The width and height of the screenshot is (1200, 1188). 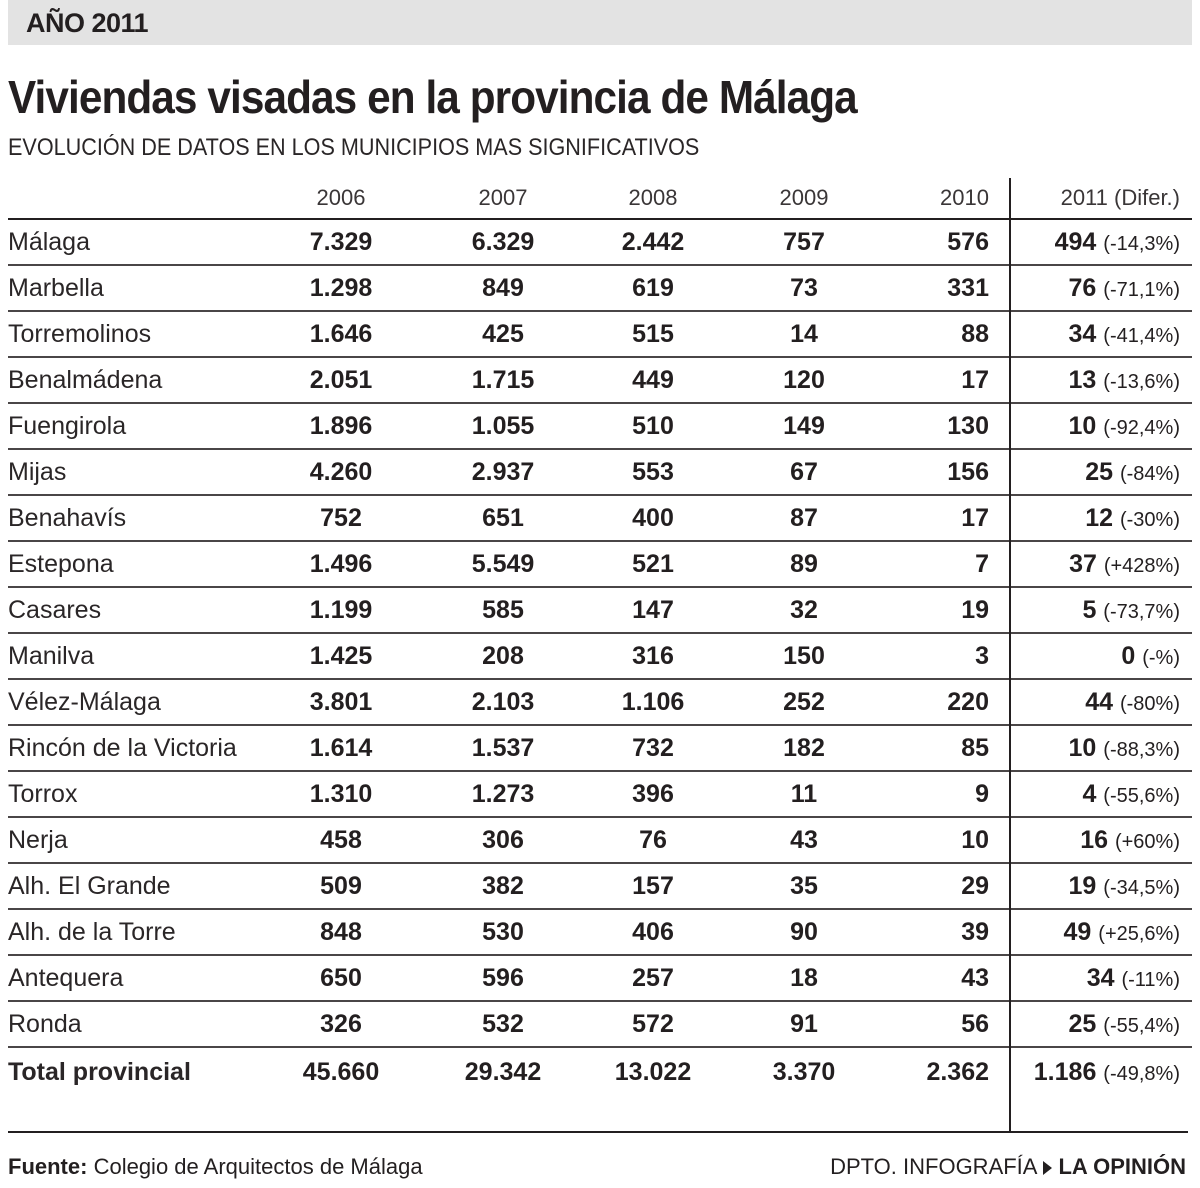 What do you see at coordinates (139, 471) in the screenshot?
I see `municipality-cell: Mijas` at bounding box center [139, 471].